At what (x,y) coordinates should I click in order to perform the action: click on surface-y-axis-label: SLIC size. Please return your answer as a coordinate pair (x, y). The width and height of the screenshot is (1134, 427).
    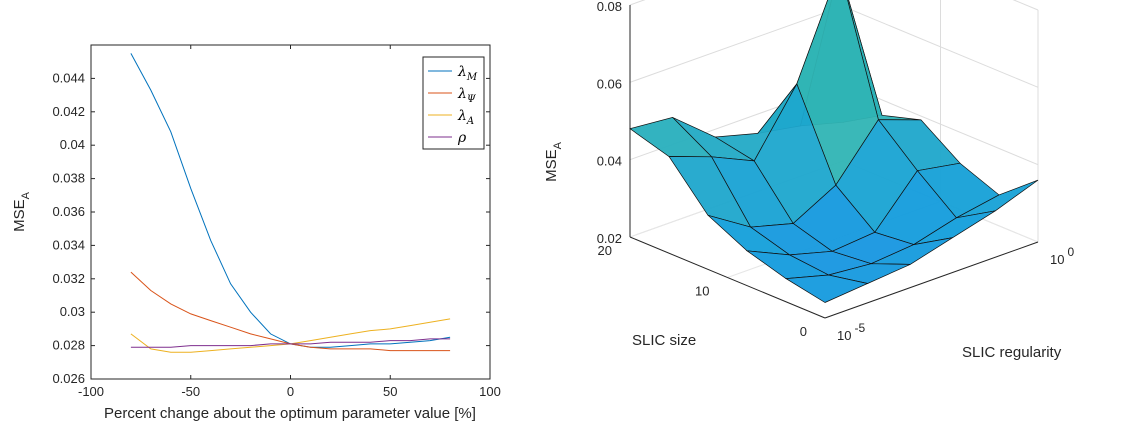
    Looking at the image, I should click on (664, 340).